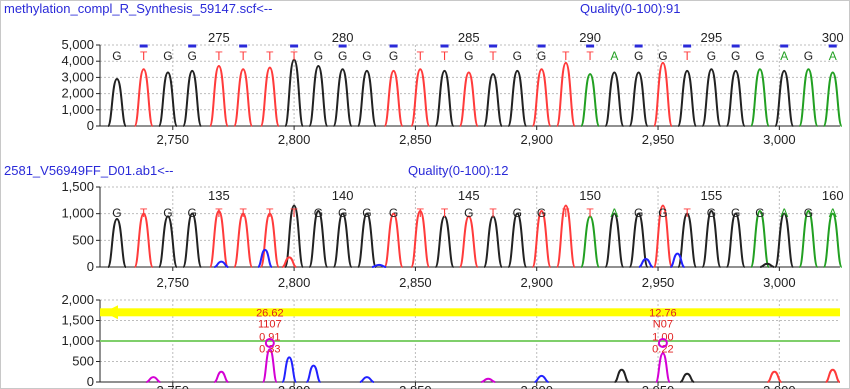  What do you see at coordinates (458, 170) in the screenshot?
I see `trace2-quality: Quality(0-100):12` at bounding box center [458, 170].